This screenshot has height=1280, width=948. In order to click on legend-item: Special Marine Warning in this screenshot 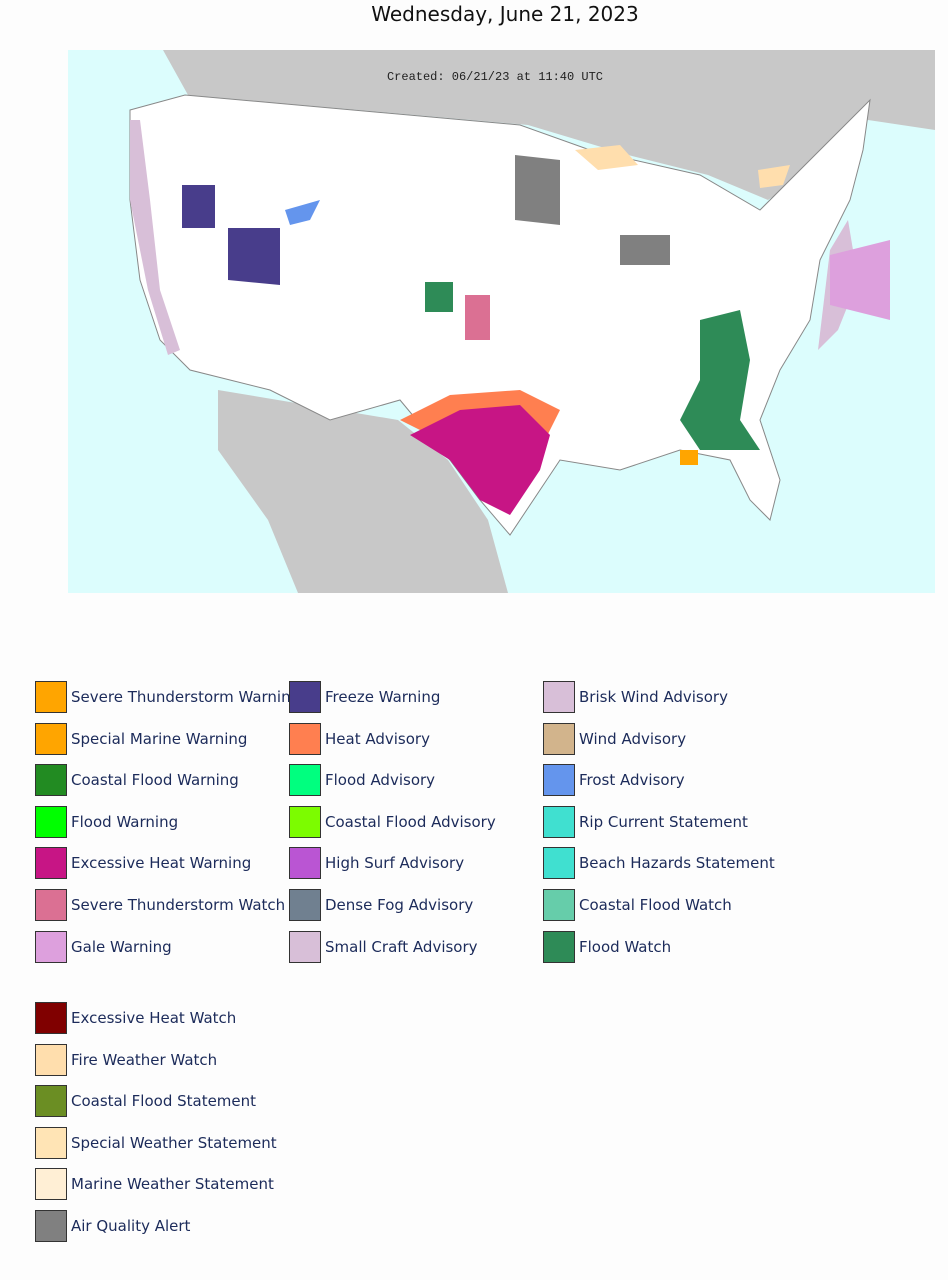, I will do `click(141, 739)`.